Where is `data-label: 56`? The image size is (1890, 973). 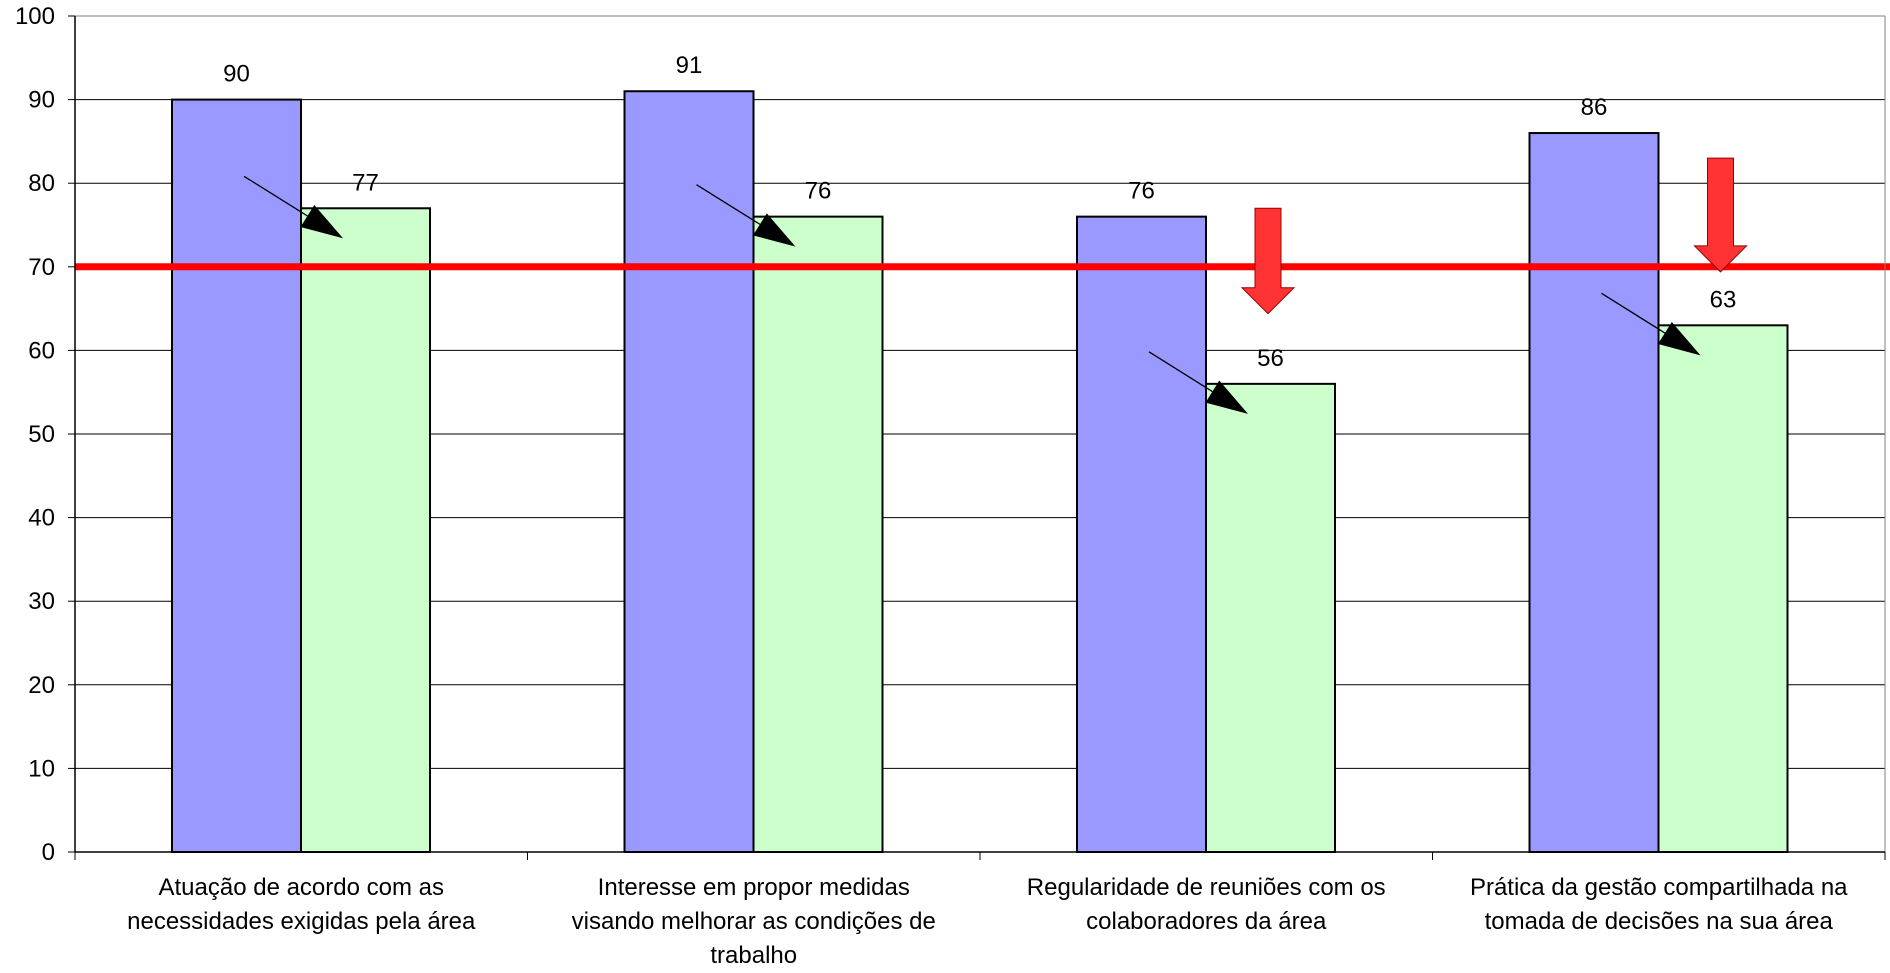
data-label: 56 is located at coordinates (1270, 358).